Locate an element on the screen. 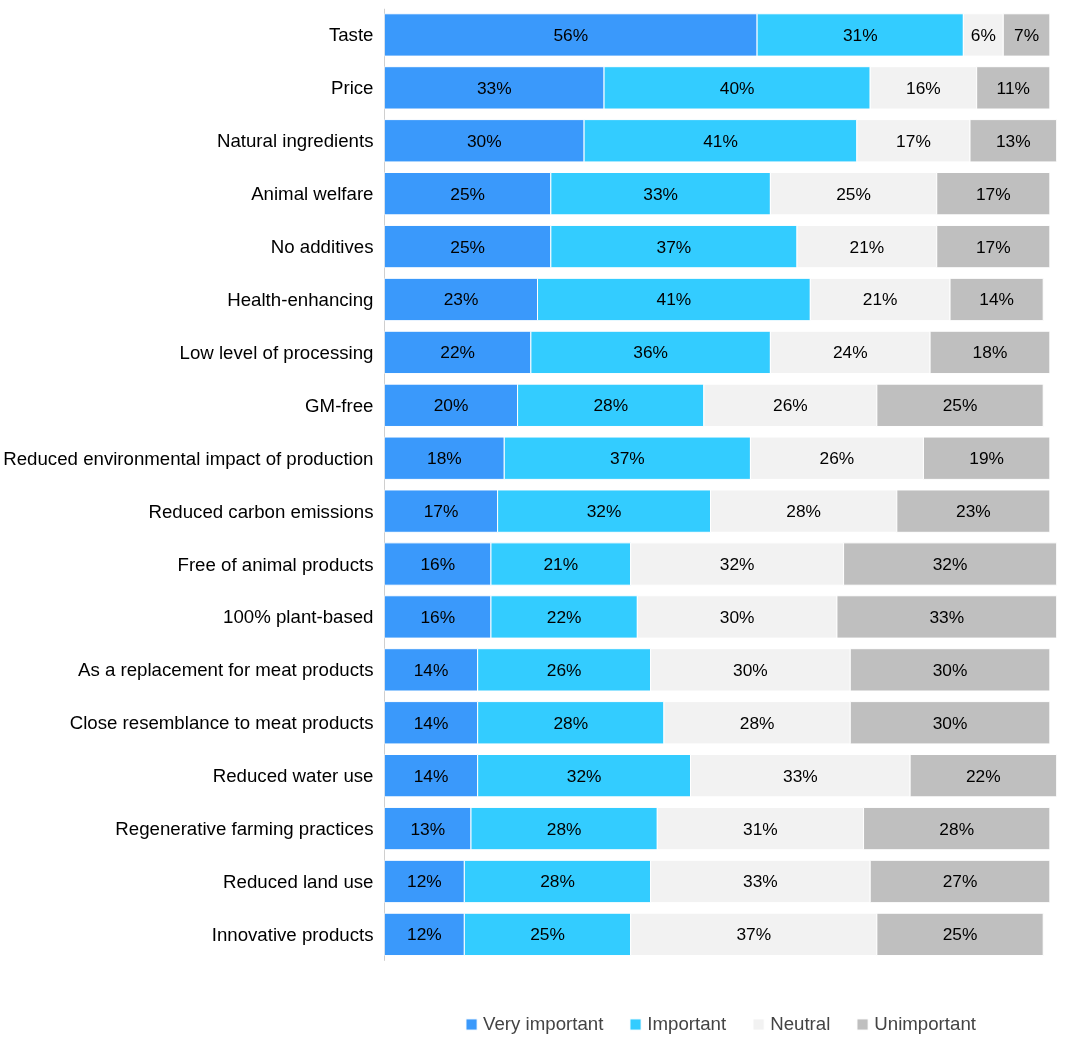 The height and width of the screenshot is (1059, 1065). y-tick-label: Close resemblance to meat products is located at coordinates (221, 723).